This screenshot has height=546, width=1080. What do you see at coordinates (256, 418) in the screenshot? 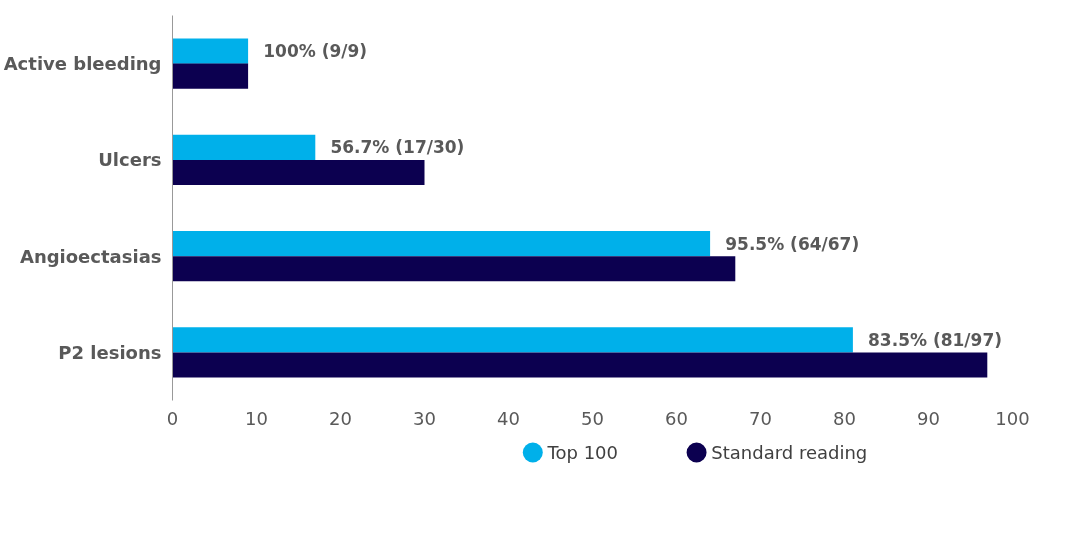
I see `x-tick-label: 10` at bounding box center [256, 418].